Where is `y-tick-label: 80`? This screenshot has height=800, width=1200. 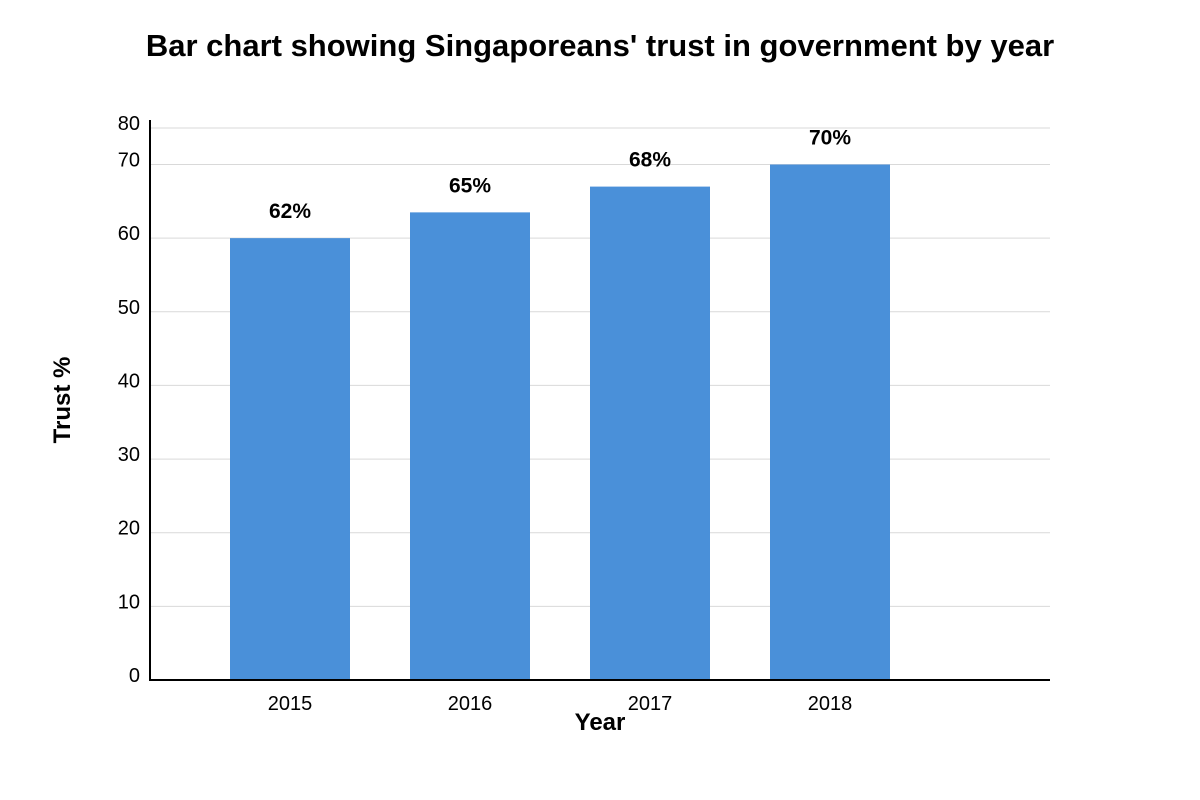
y-tick-label: 80 is located at coordinates (129, 124).